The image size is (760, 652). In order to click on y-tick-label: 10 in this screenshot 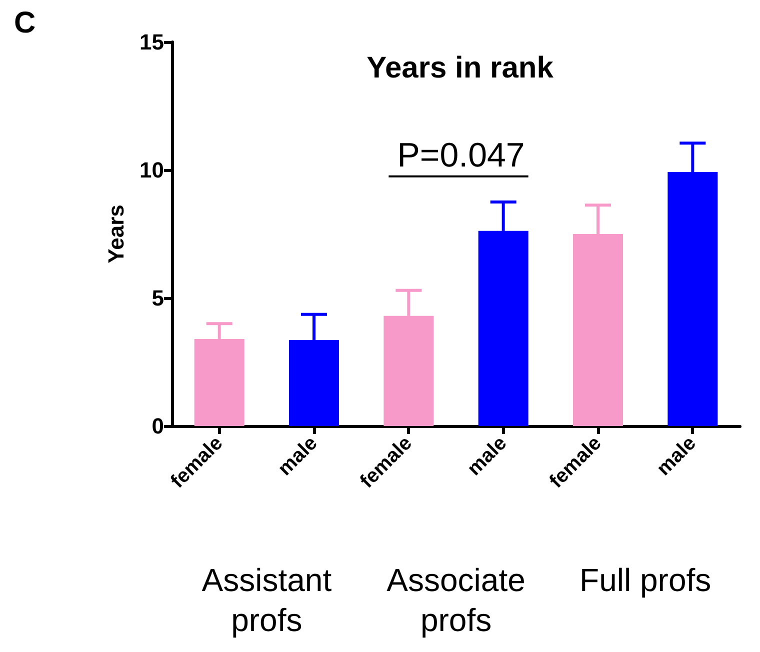, I will do `click(152, 170)`.